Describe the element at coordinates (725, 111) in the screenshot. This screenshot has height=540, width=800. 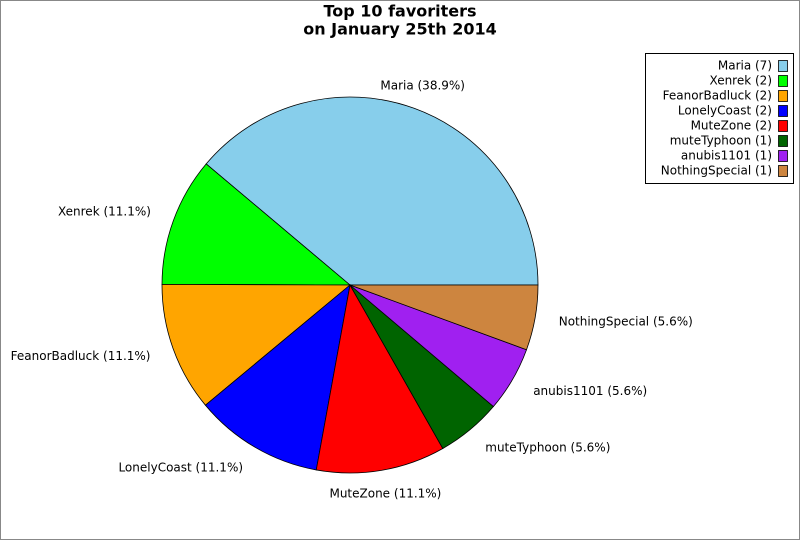
I see `legend-label: LonelyCoast (2)` at that location.